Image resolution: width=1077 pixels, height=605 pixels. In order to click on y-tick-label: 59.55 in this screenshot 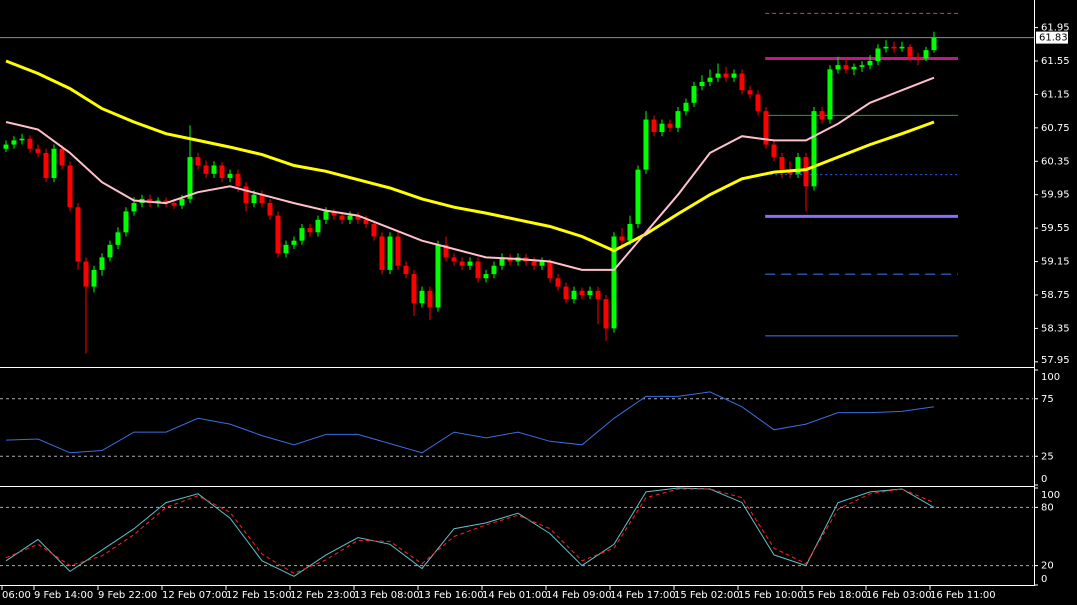, I will do `click(1055, 228)`.